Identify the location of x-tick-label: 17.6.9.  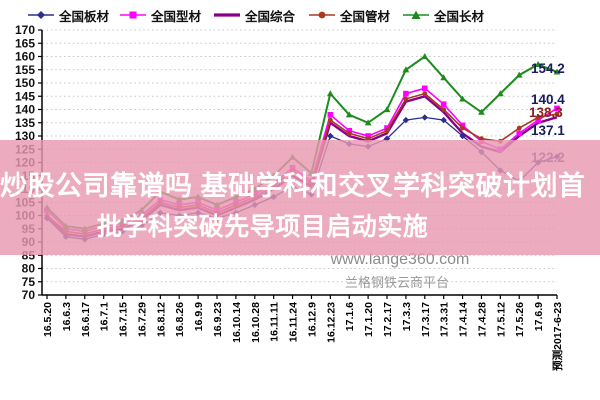
(539, 316).